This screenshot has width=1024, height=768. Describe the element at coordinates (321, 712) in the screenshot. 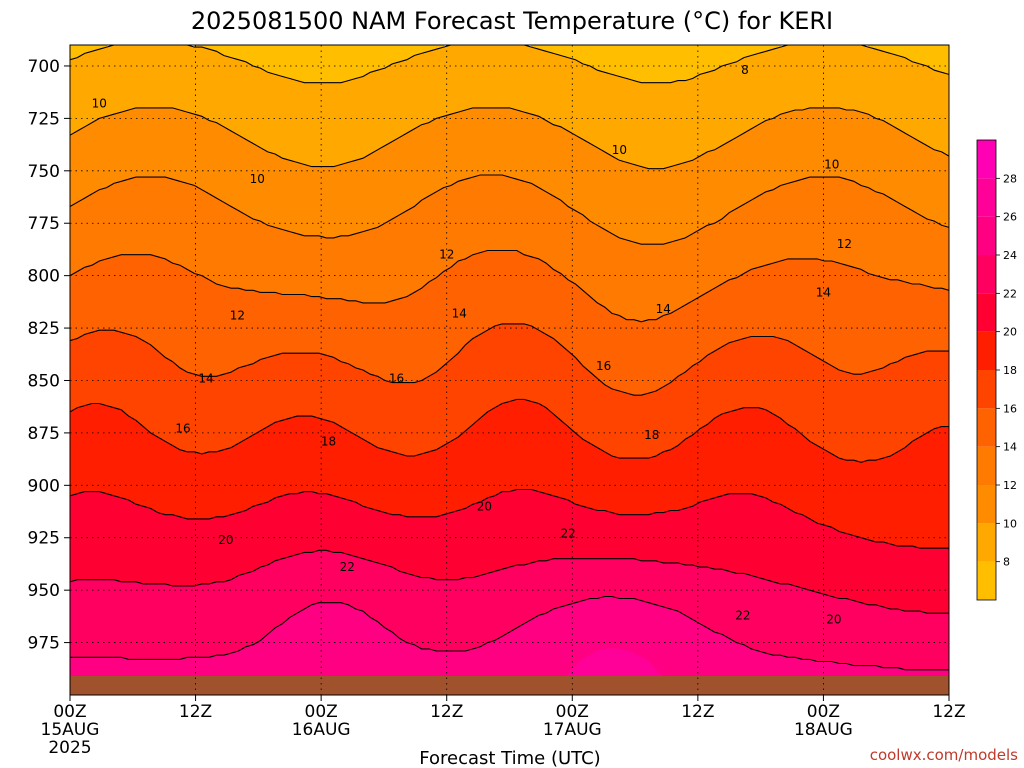

I see `x-tick-label-24-0: 00Z` at that location.